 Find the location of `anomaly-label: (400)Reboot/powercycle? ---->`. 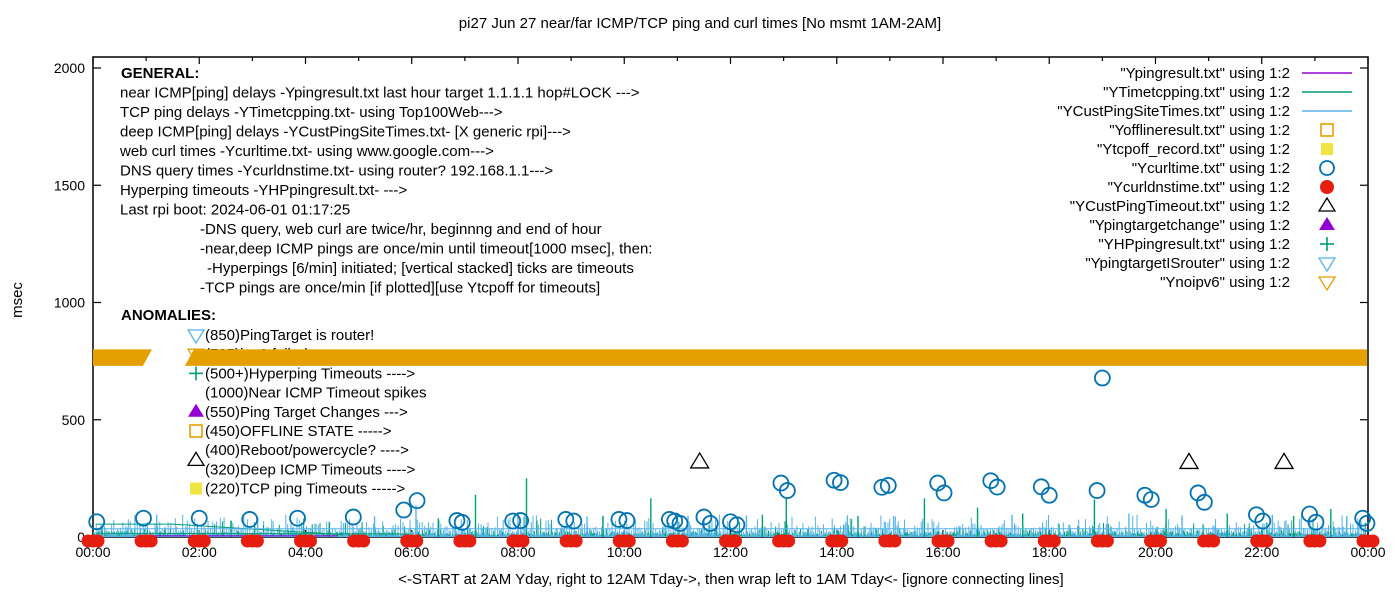

anomaly-label: (400)Reboot/powercycle? ----> is located at coordinates (307, 450).